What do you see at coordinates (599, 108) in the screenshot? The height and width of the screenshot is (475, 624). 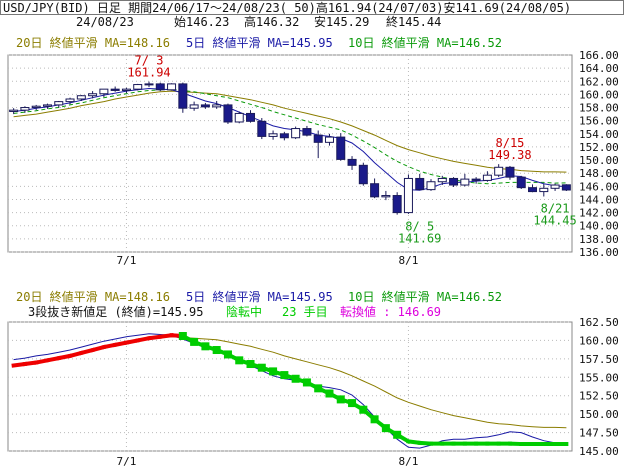 I see `y-tick-label: 158.00` at bounding box center [599, 108].